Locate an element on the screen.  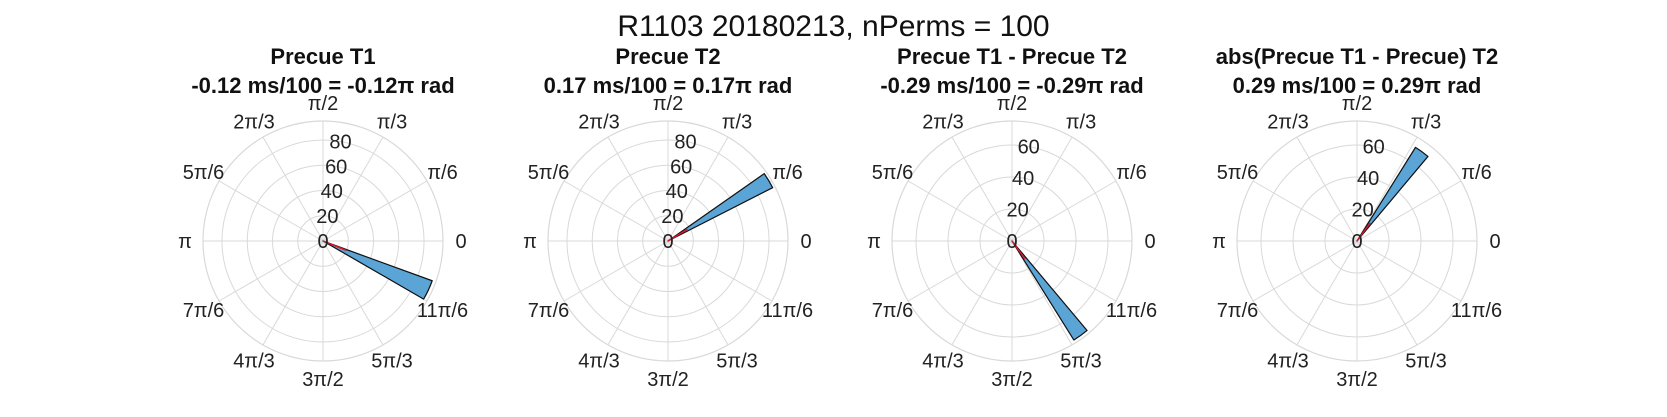
theta-tick-label: 7π/6 is located at coordinates (1238, 311).